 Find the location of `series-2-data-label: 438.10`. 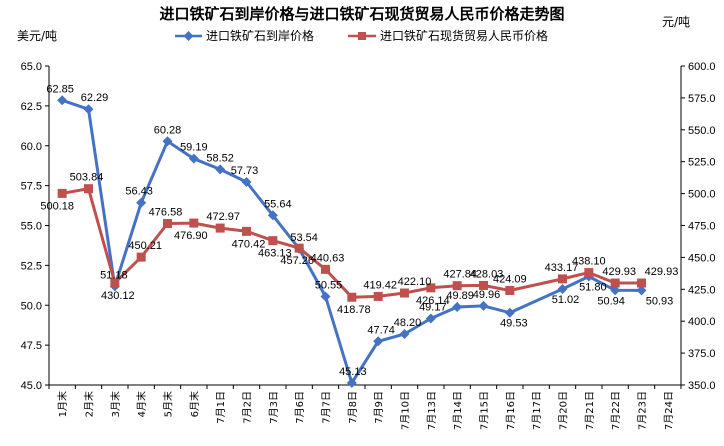

series-2-data-label: 438.10 is located at coordinates (589, 262).